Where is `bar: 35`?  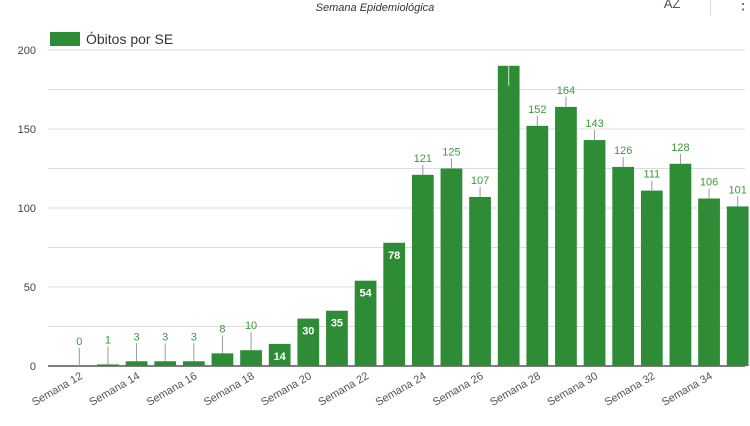 bar: 35 is located at coordinates (337, 338).